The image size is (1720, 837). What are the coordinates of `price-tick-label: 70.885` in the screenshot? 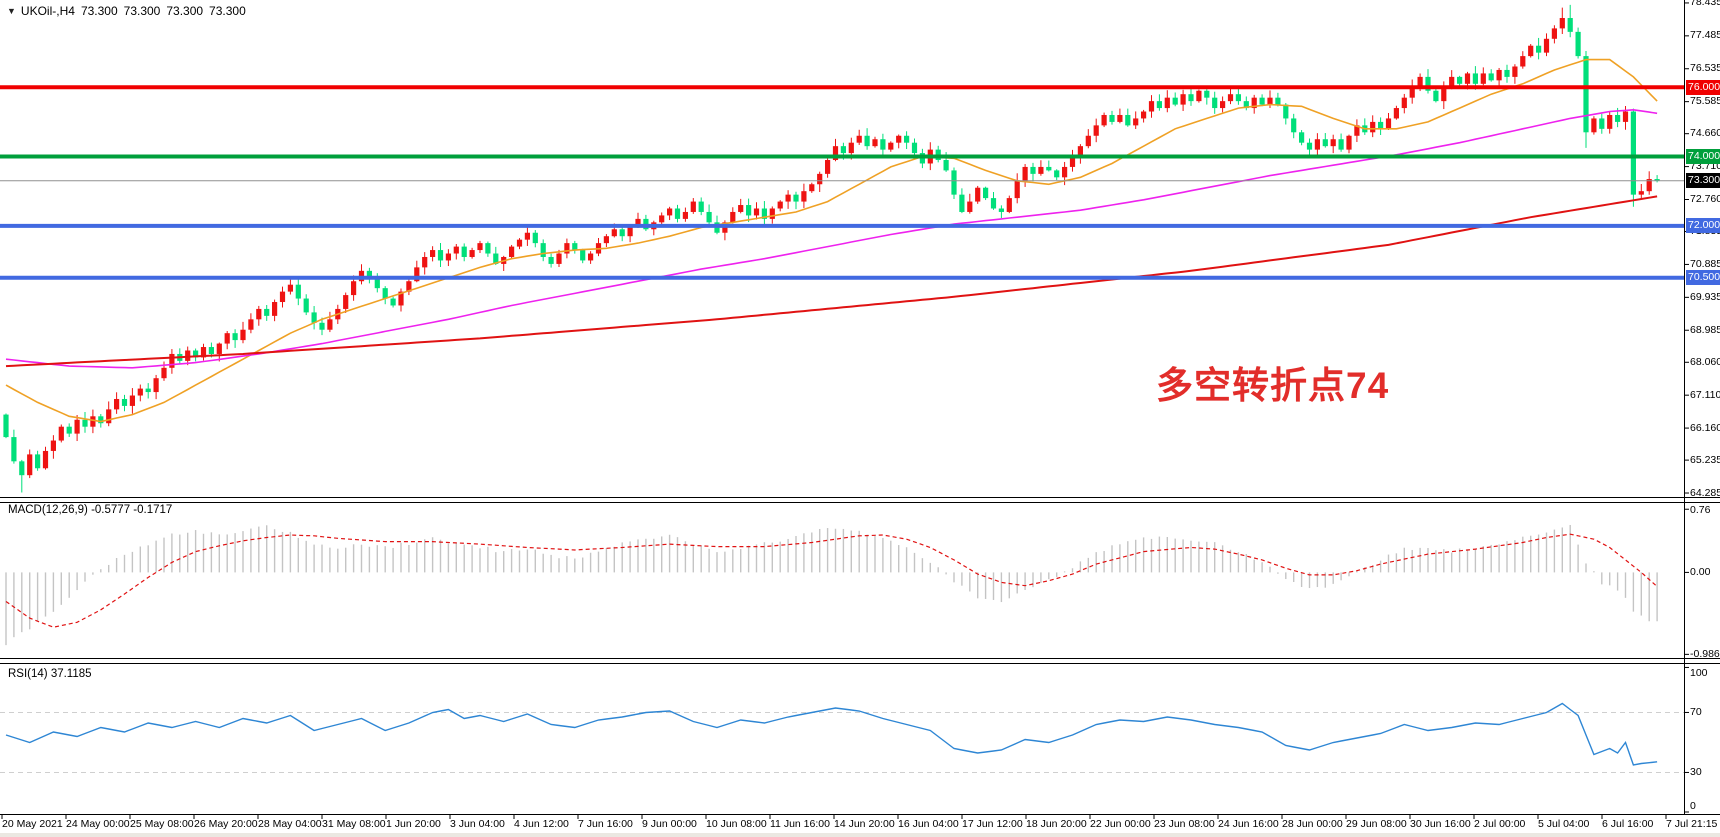 It's located at (1705, 263).